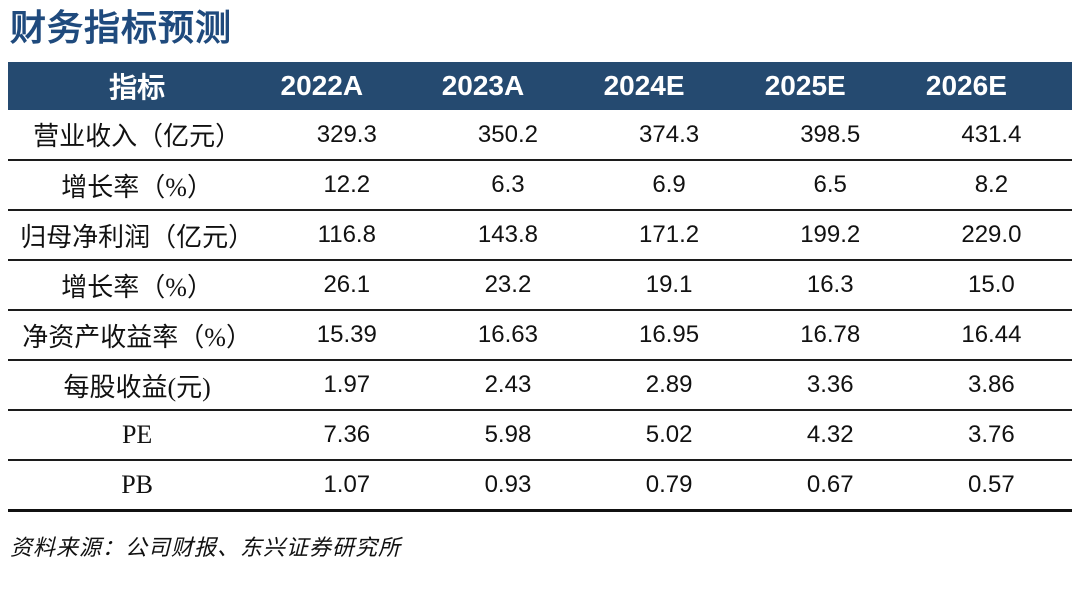 This screenshot has width=1080, height=600. What do you see at coordinates (830, 385) in the screenshot?
I see `table-cell: 3.36` at bounding box center [830, 385].